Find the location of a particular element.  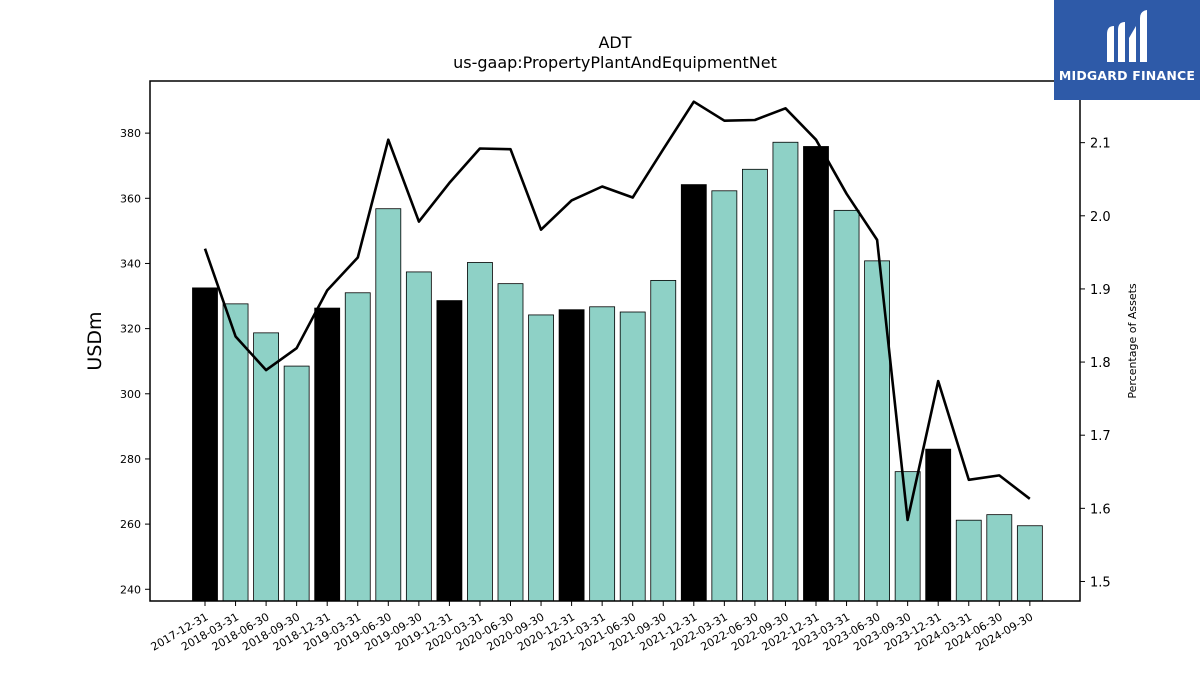

midgard-logo-icon is located at coordinates (1127, 36).